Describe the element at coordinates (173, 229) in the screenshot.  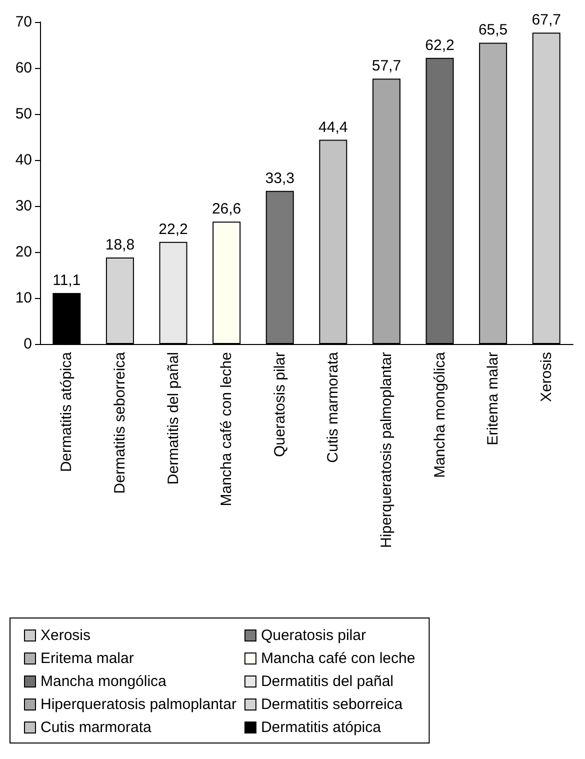
I see `data-label: 22,2` at that location.